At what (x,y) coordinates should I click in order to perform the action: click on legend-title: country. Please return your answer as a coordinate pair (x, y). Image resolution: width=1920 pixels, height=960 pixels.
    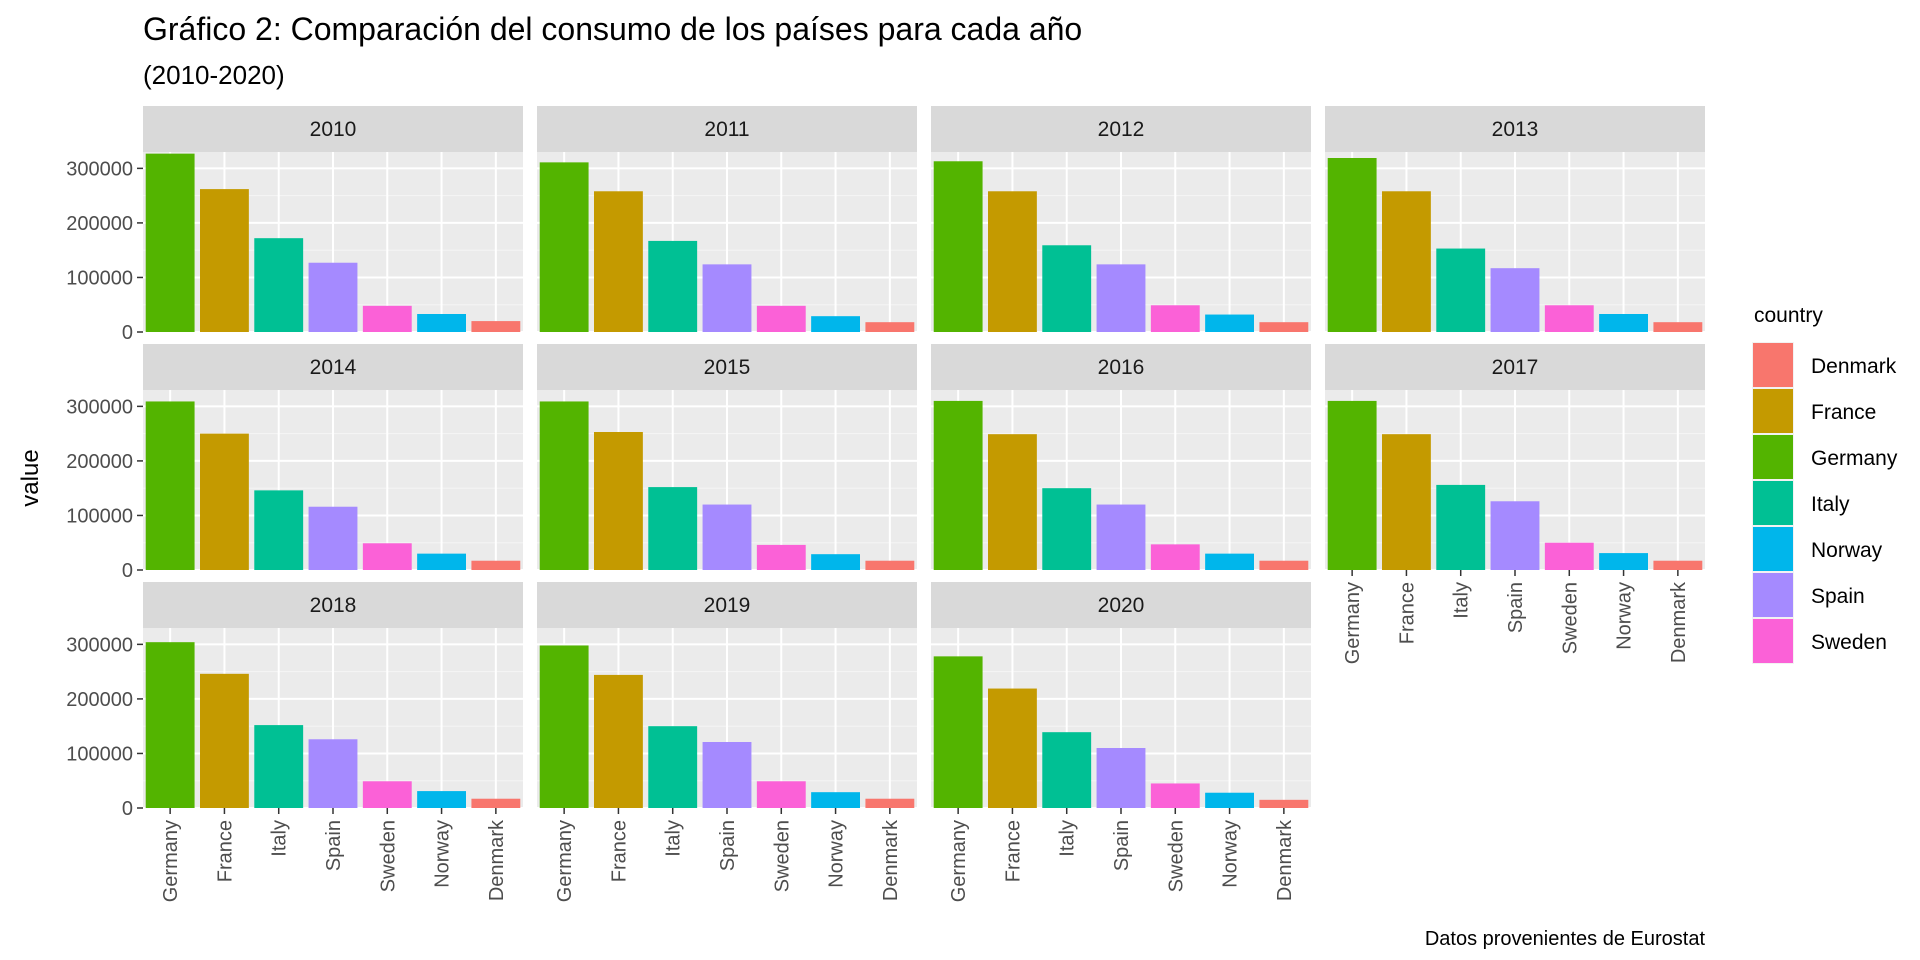
    Looking at the image, I should click on (1788, 315).